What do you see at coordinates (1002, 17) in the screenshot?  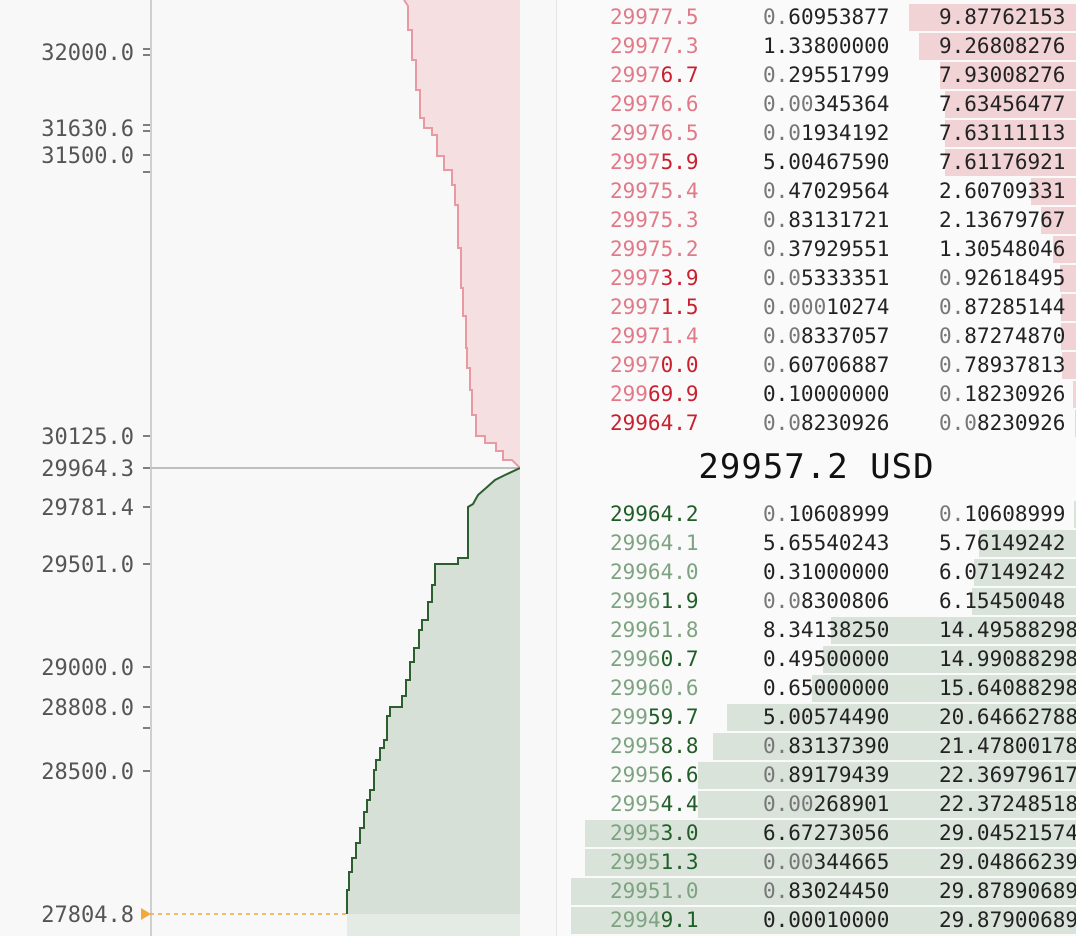 I see `ask-sum: 9.87762153` at bounding box center [1002, 17].